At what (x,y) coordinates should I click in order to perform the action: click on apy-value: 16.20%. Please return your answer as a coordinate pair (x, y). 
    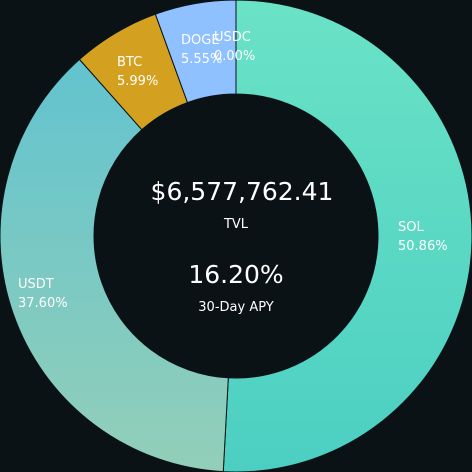
    Looking at the image, I should click on (235, 274).